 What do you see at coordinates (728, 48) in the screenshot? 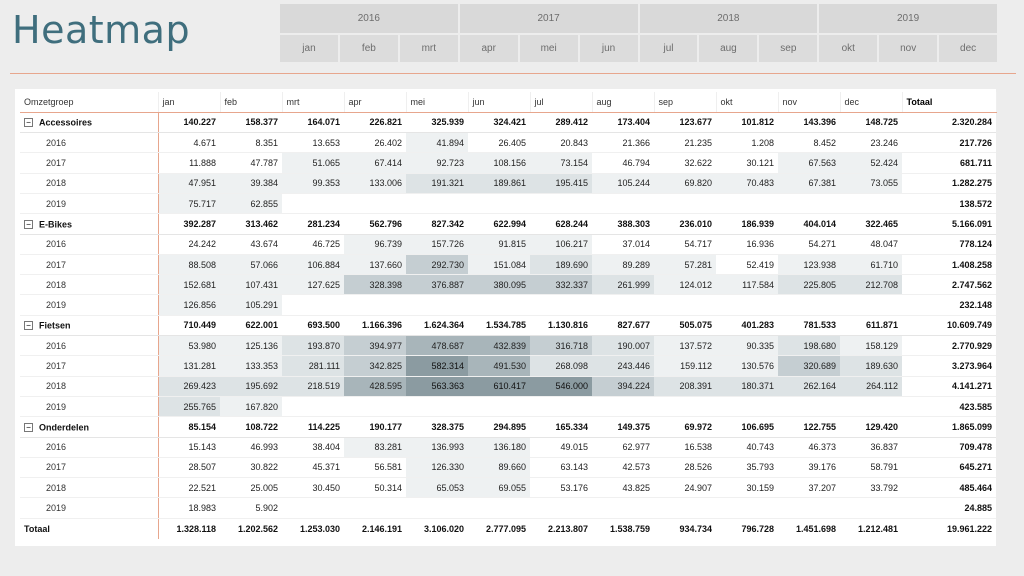
I see `month-button-aug: aug` at bounding box center [728, 48].